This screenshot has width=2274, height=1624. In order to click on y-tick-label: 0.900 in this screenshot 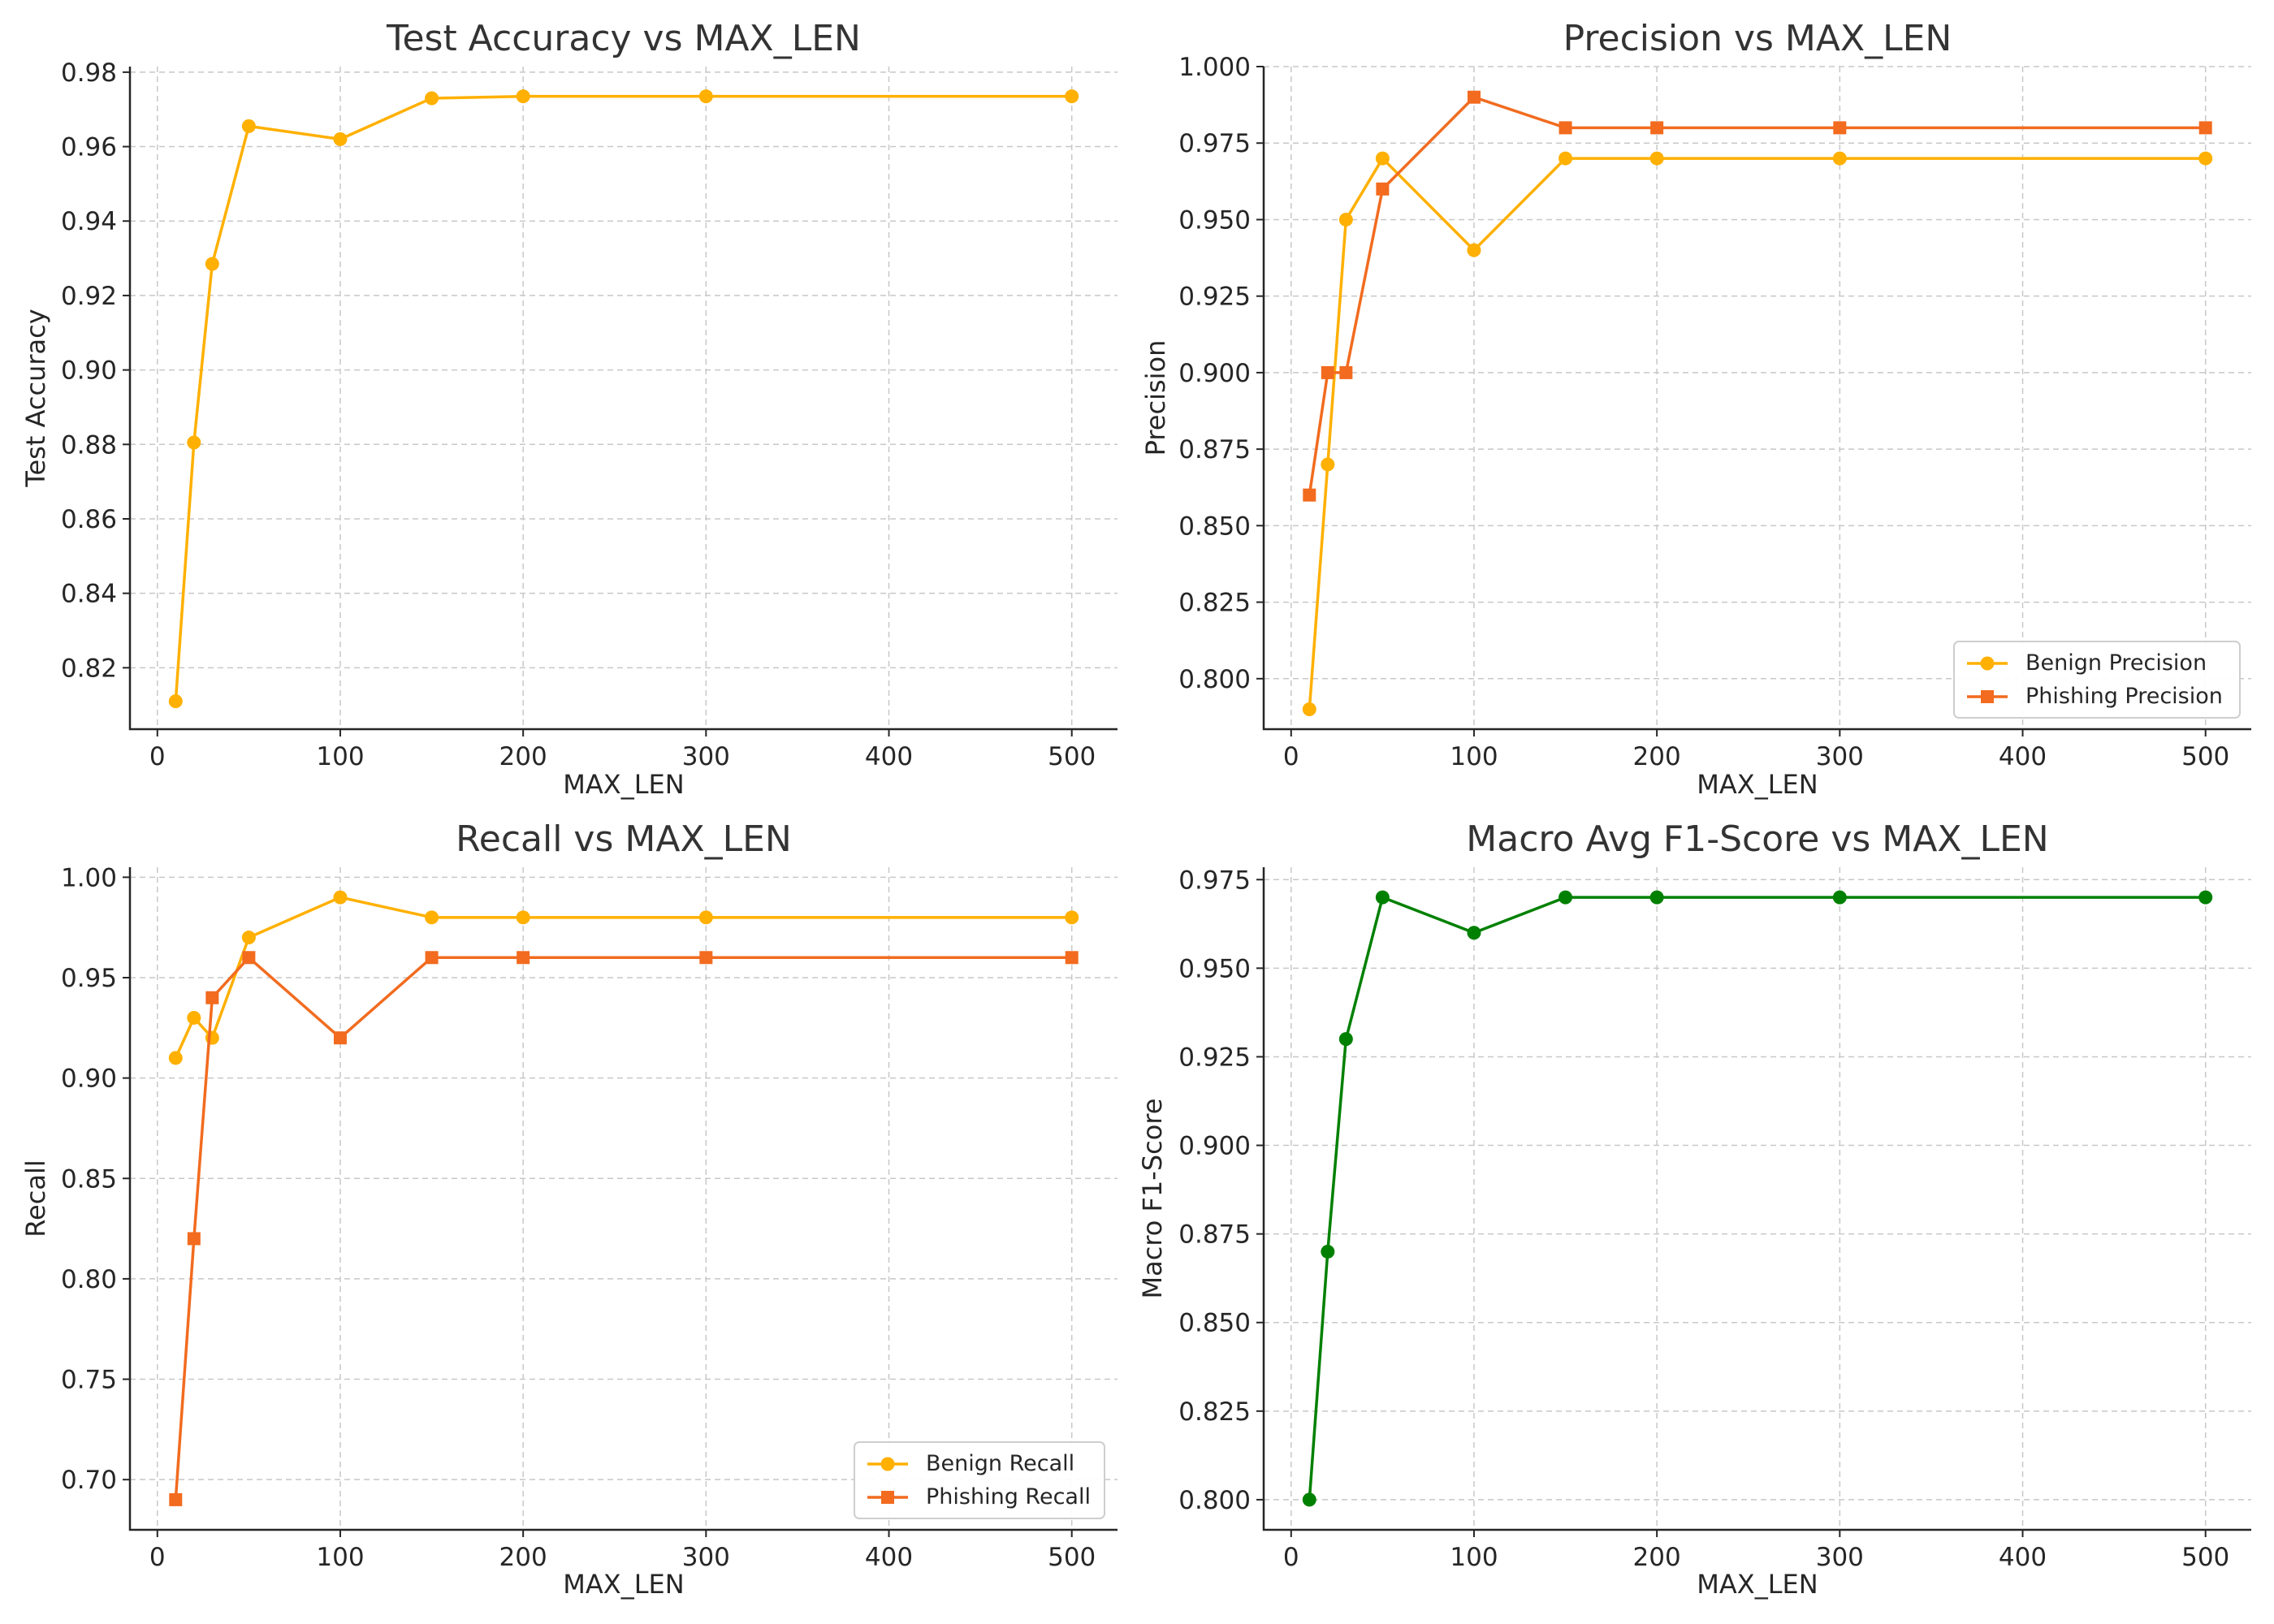, I will do `click(1215, 374)`.